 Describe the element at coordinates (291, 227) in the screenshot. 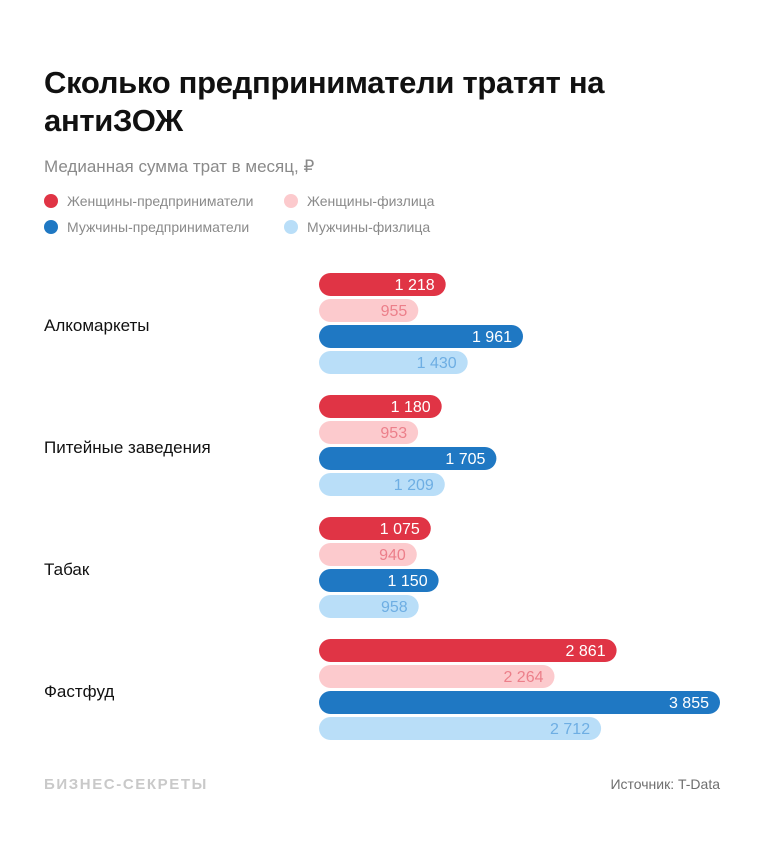

I see `legend-swatch-men-individuals` at that location.